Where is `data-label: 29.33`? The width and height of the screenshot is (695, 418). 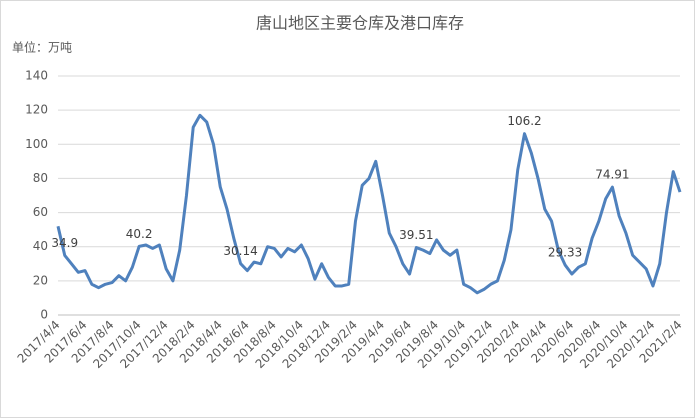 data-label: 29.33 is located at coordinates (565, 252).